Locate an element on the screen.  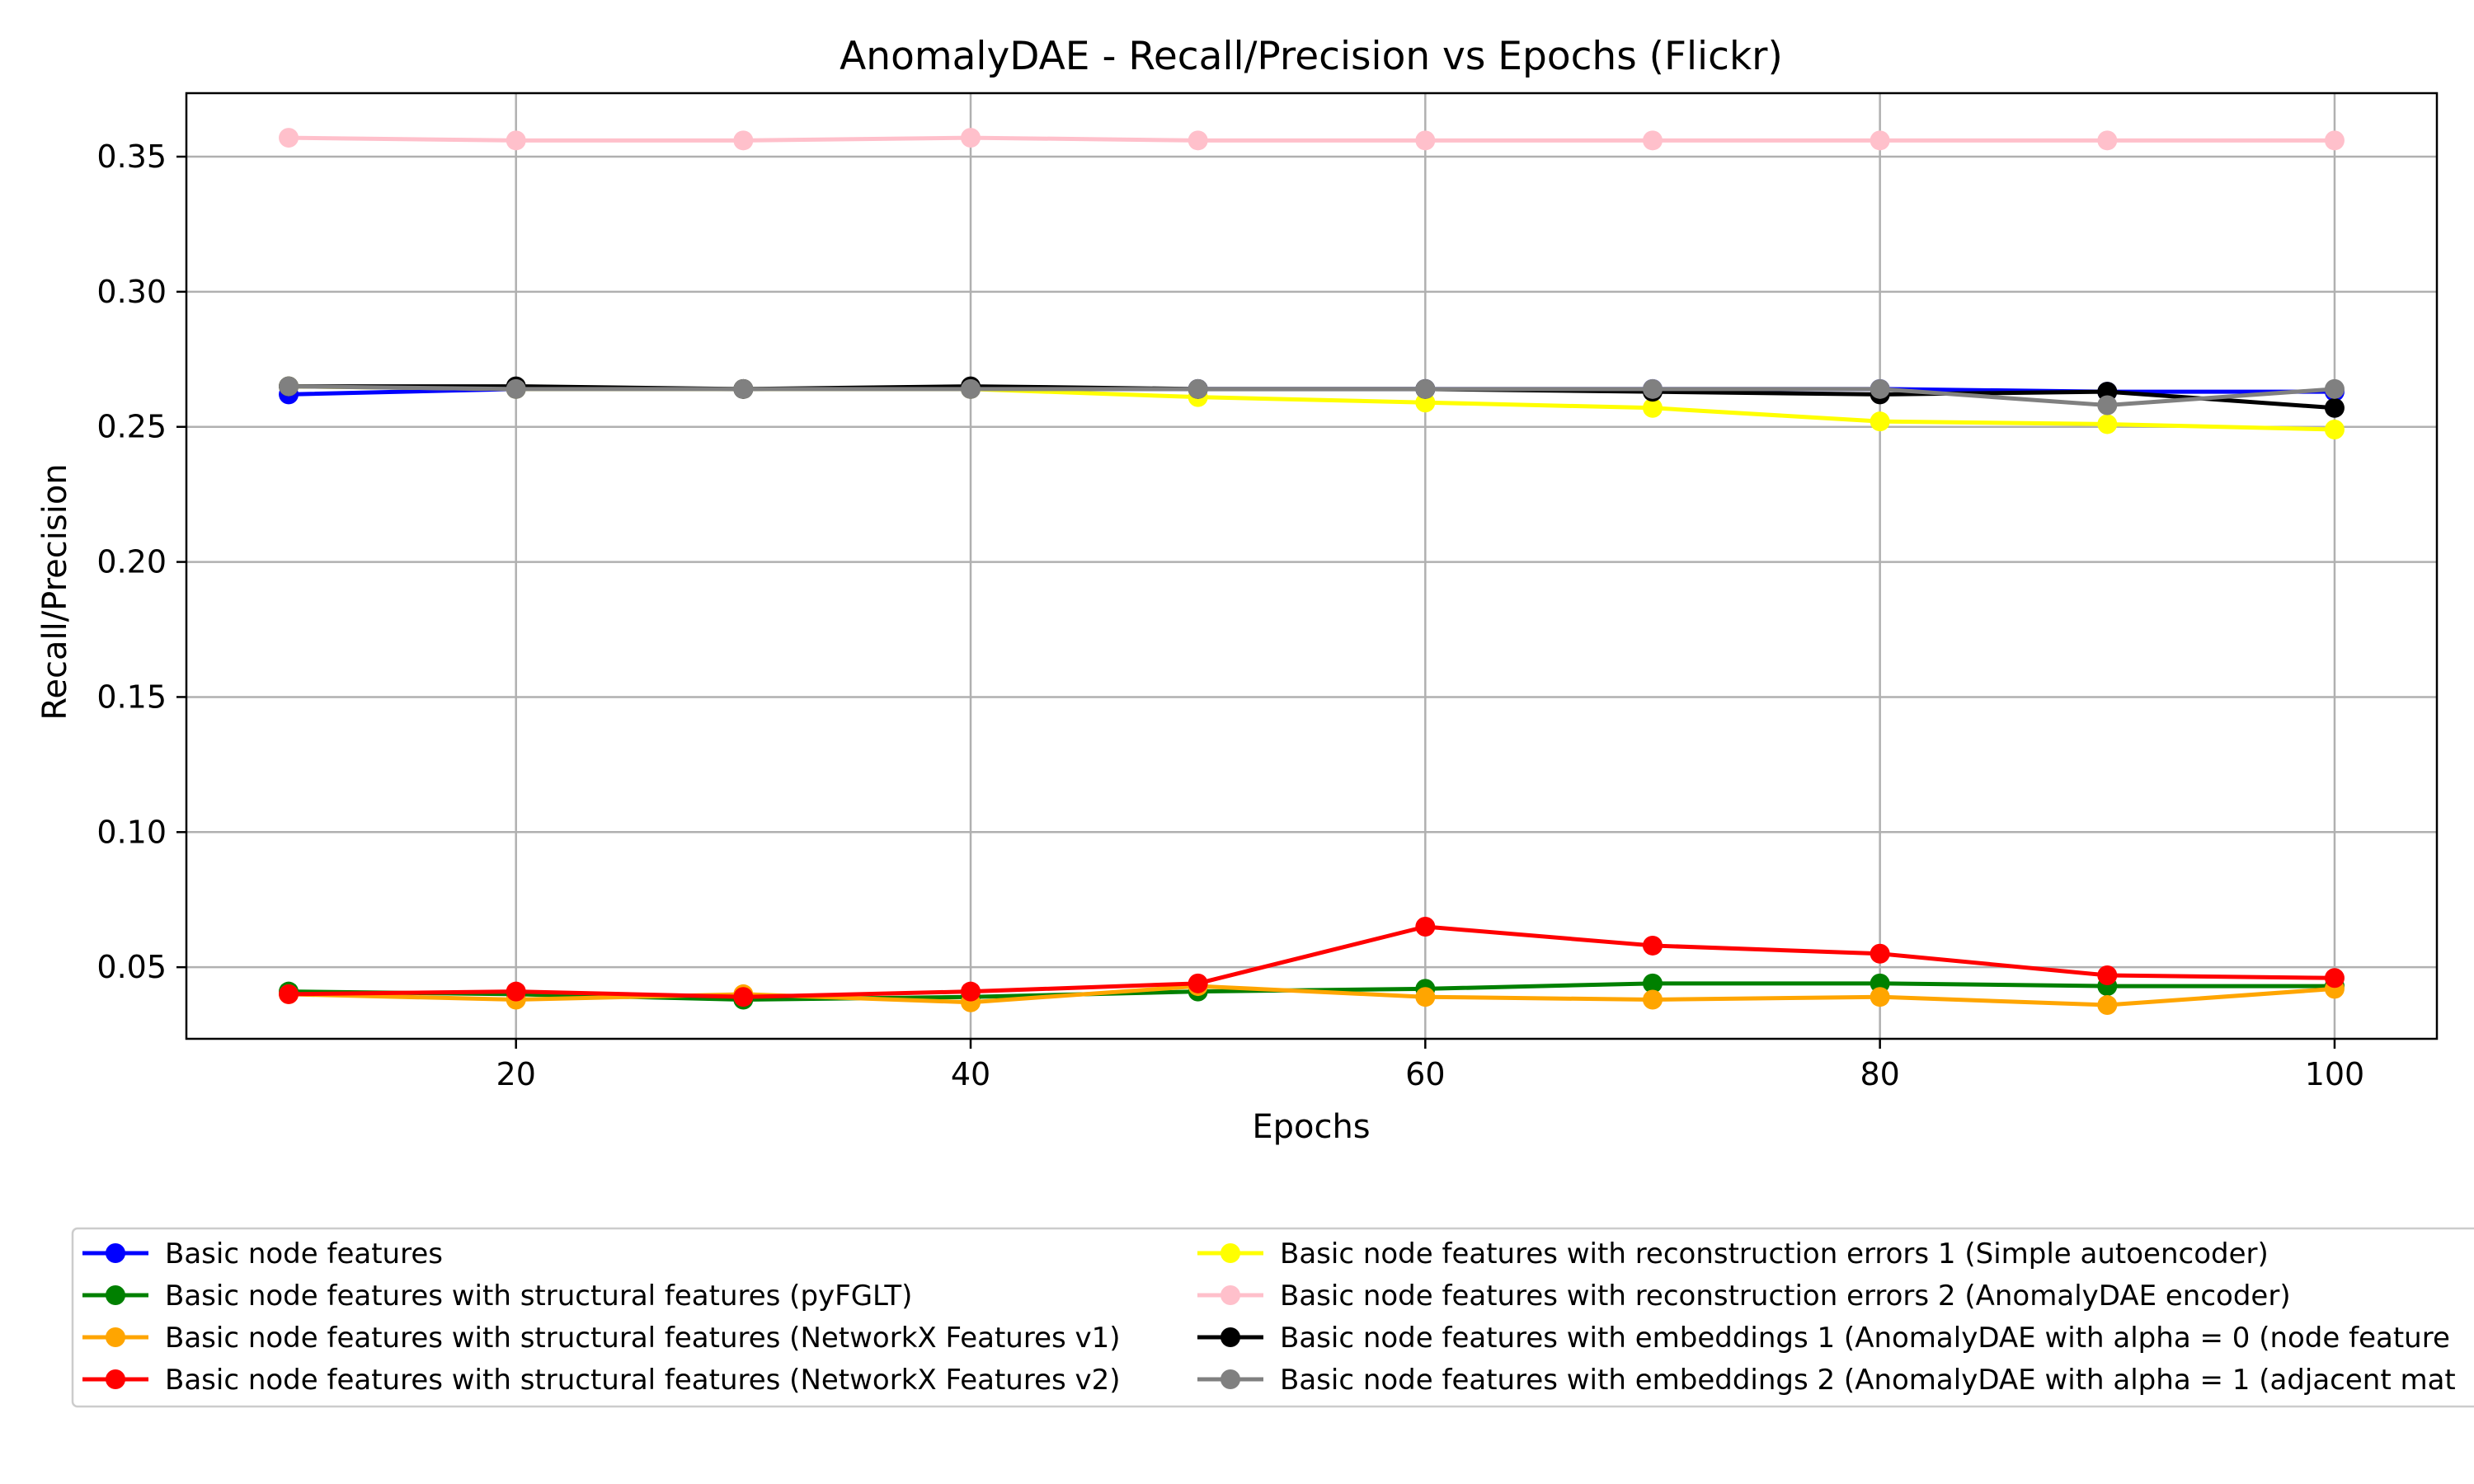
legend-label: Basic node features is located at coordinates (304, 1253).